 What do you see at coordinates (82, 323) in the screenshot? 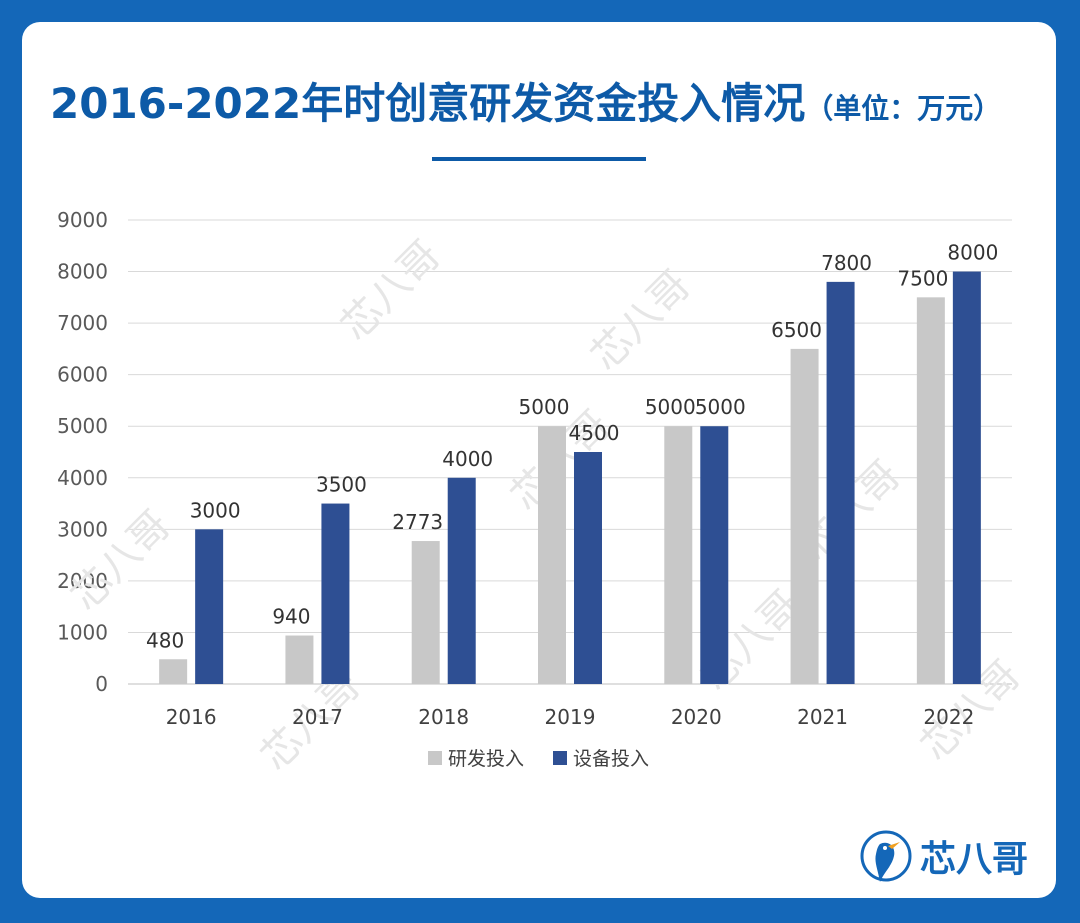
I see `y-tick-label: 7000` at bounding box center [82, 323].